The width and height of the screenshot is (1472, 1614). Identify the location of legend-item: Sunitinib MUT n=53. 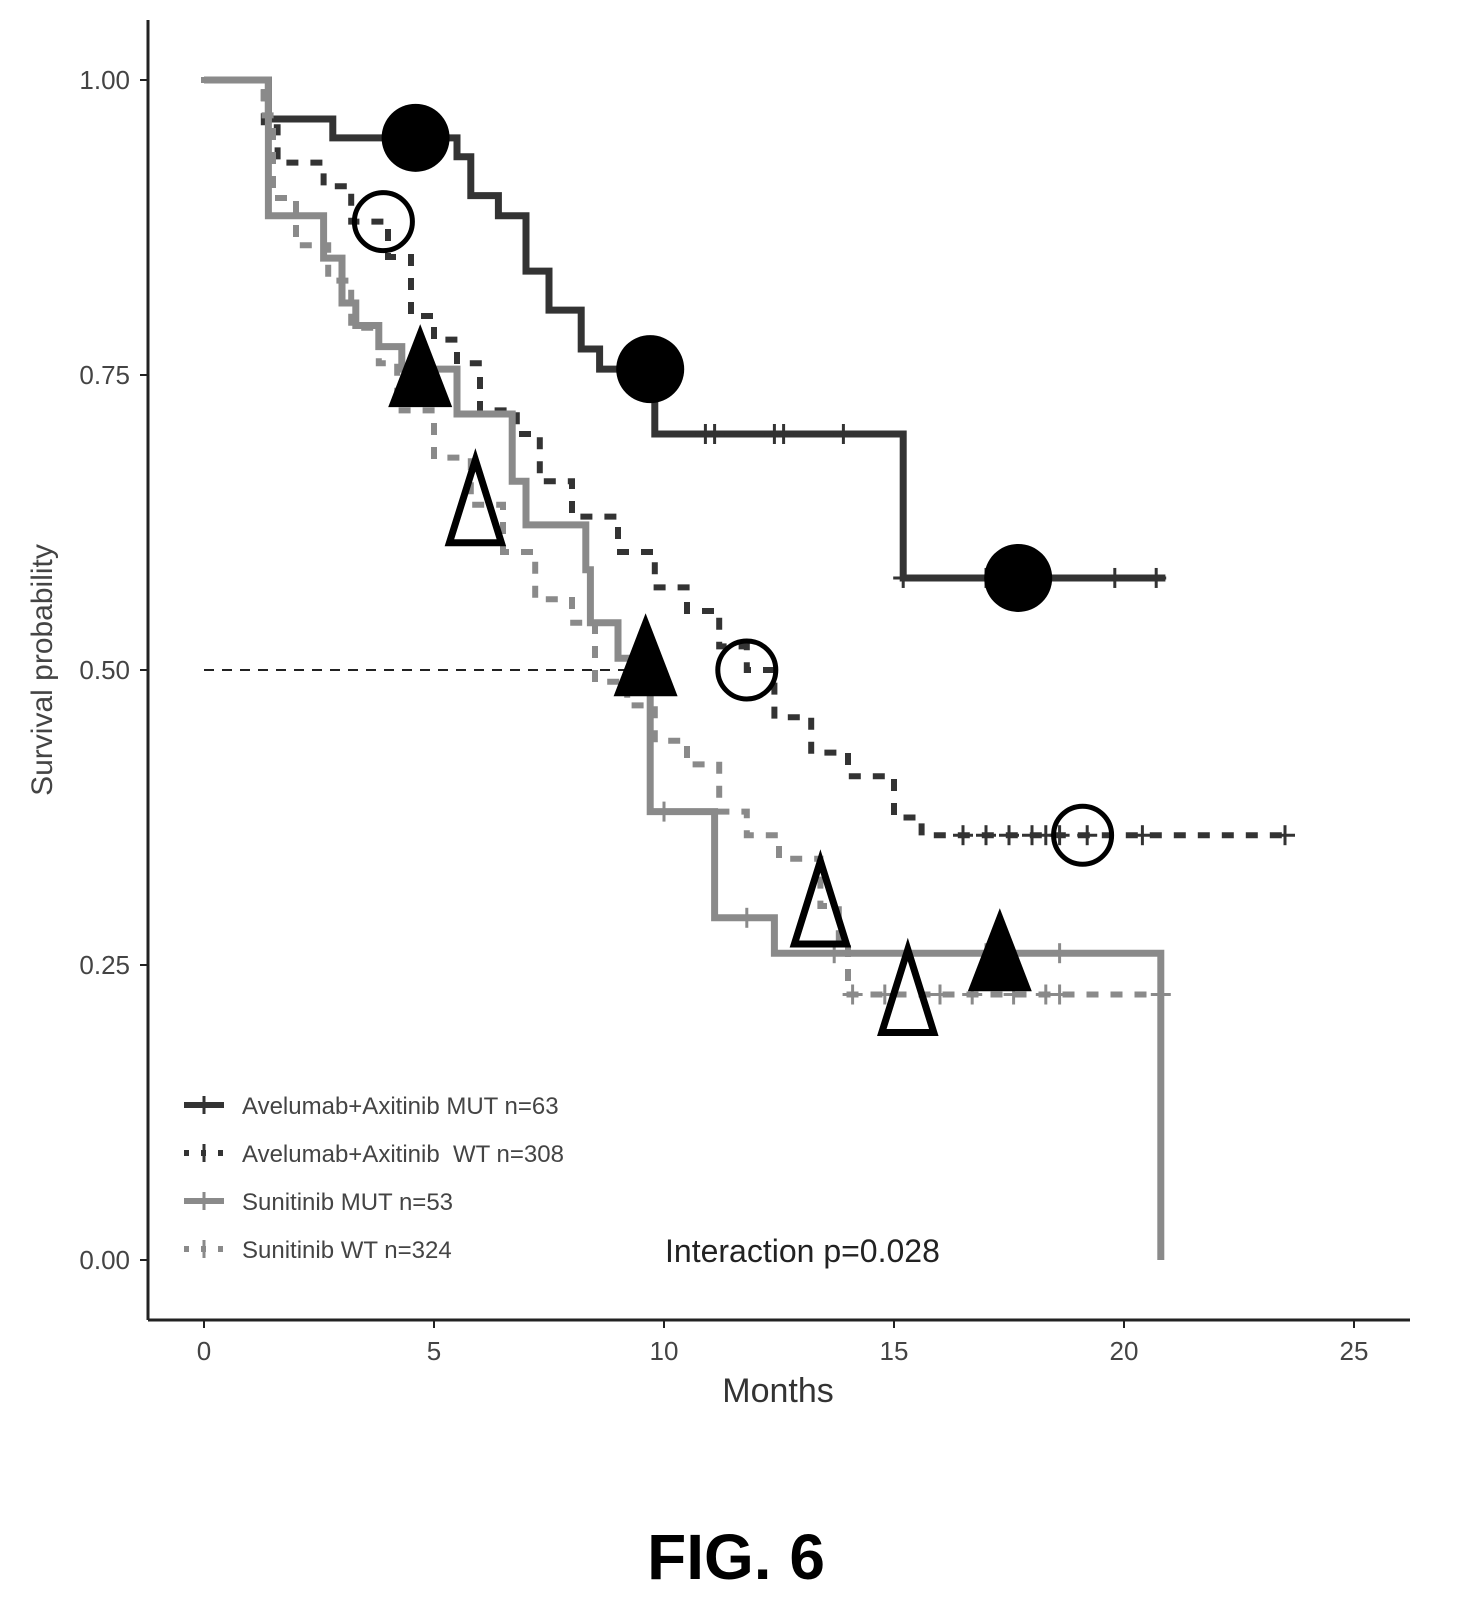
(318, 1202).